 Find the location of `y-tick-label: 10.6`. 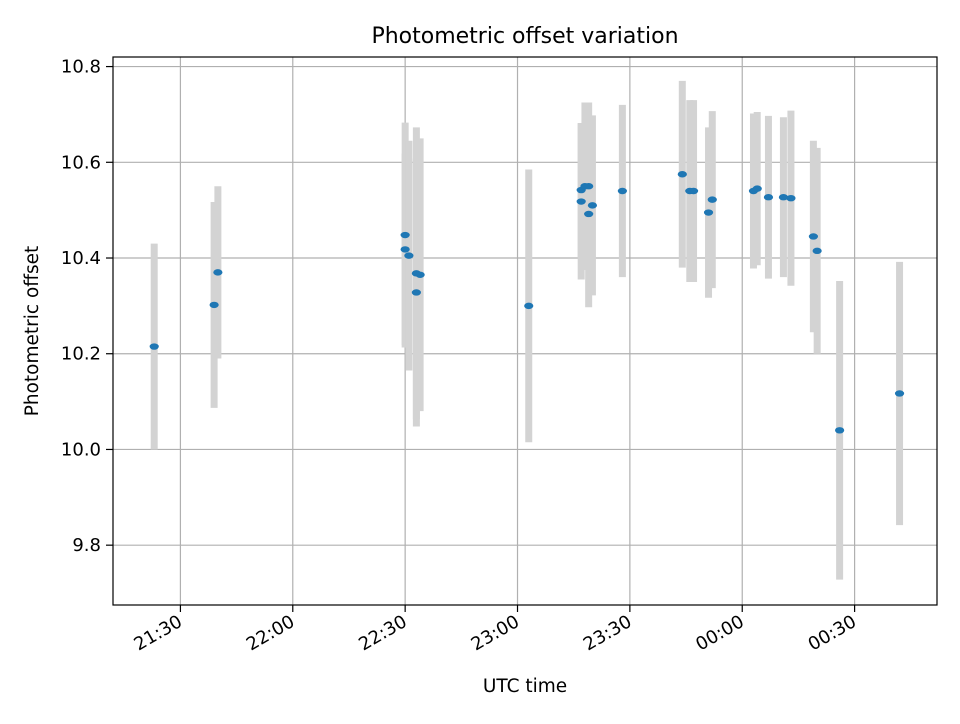

y-tick-label: 10.6 is located at coordinates (81, 162).